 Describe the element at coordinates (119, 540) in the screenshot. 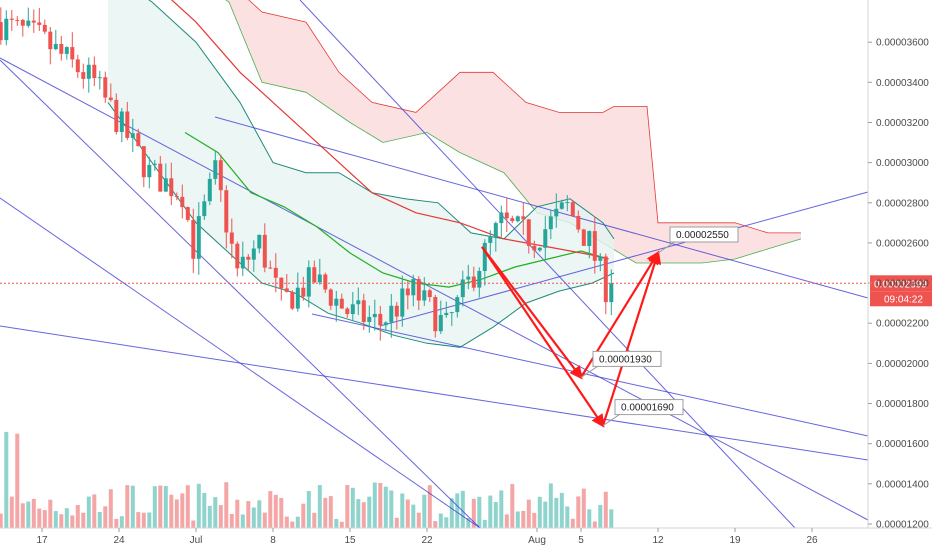

I see `time-tick-label: 24` at that location.